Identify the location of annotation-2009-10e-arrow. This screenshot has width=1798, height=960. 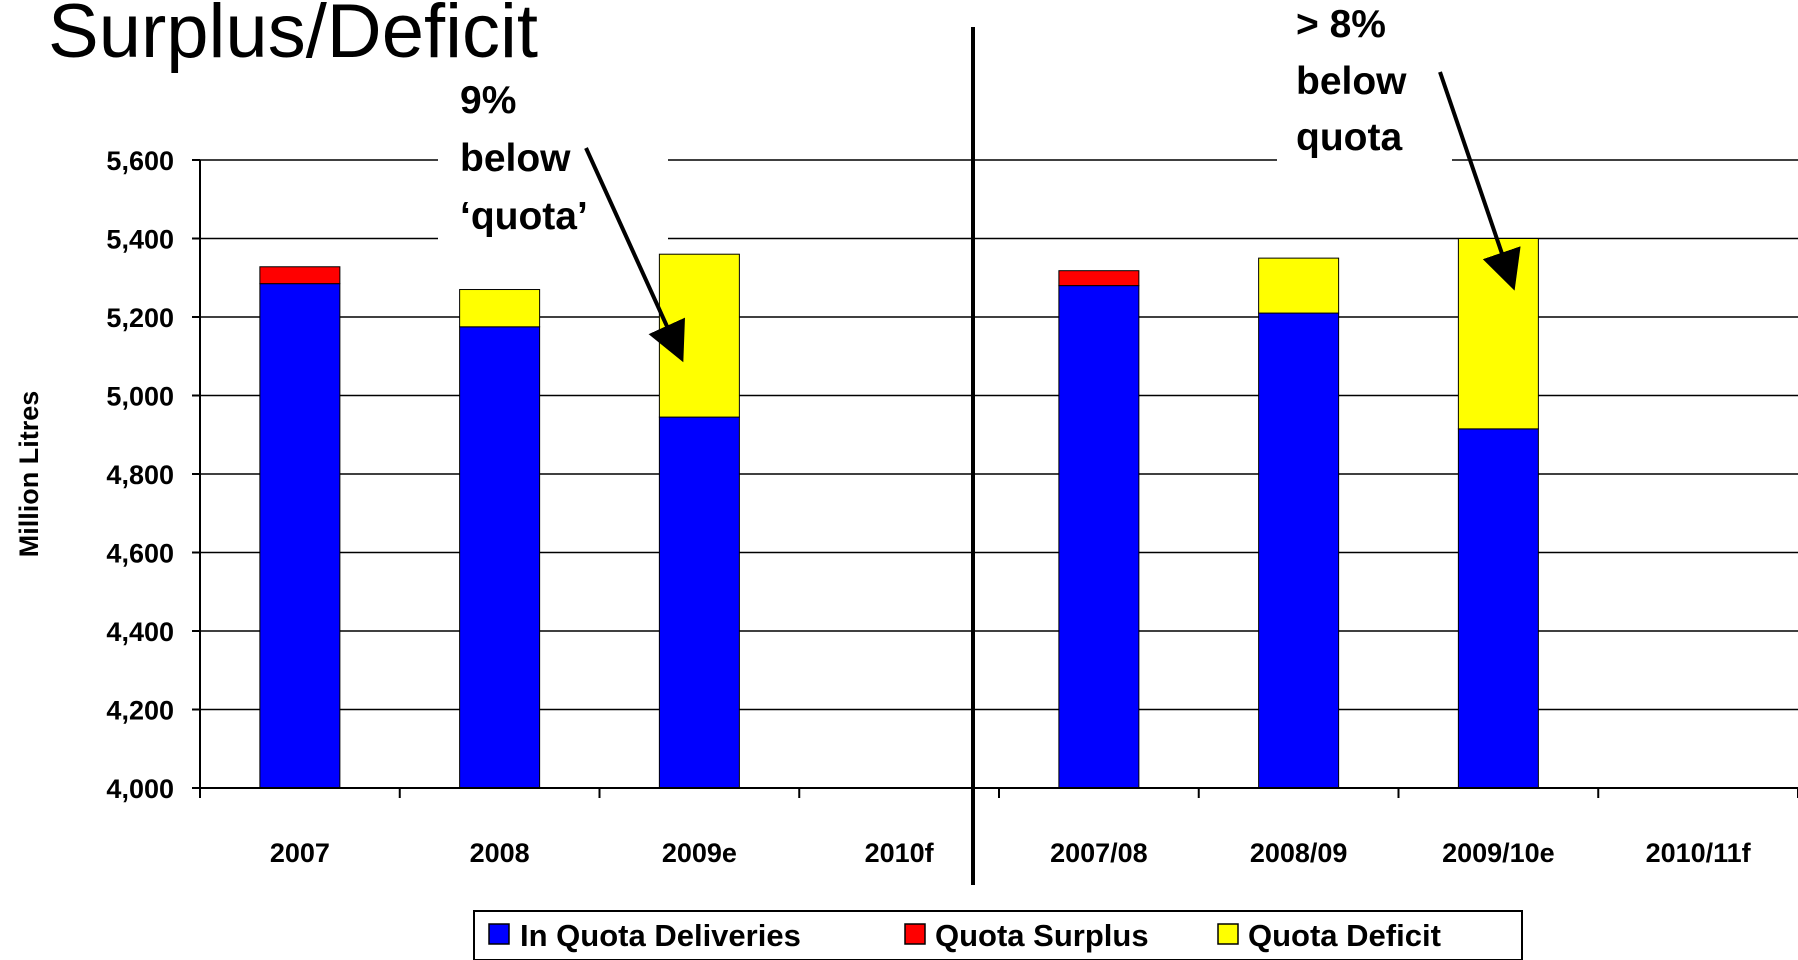
(1479, 181).